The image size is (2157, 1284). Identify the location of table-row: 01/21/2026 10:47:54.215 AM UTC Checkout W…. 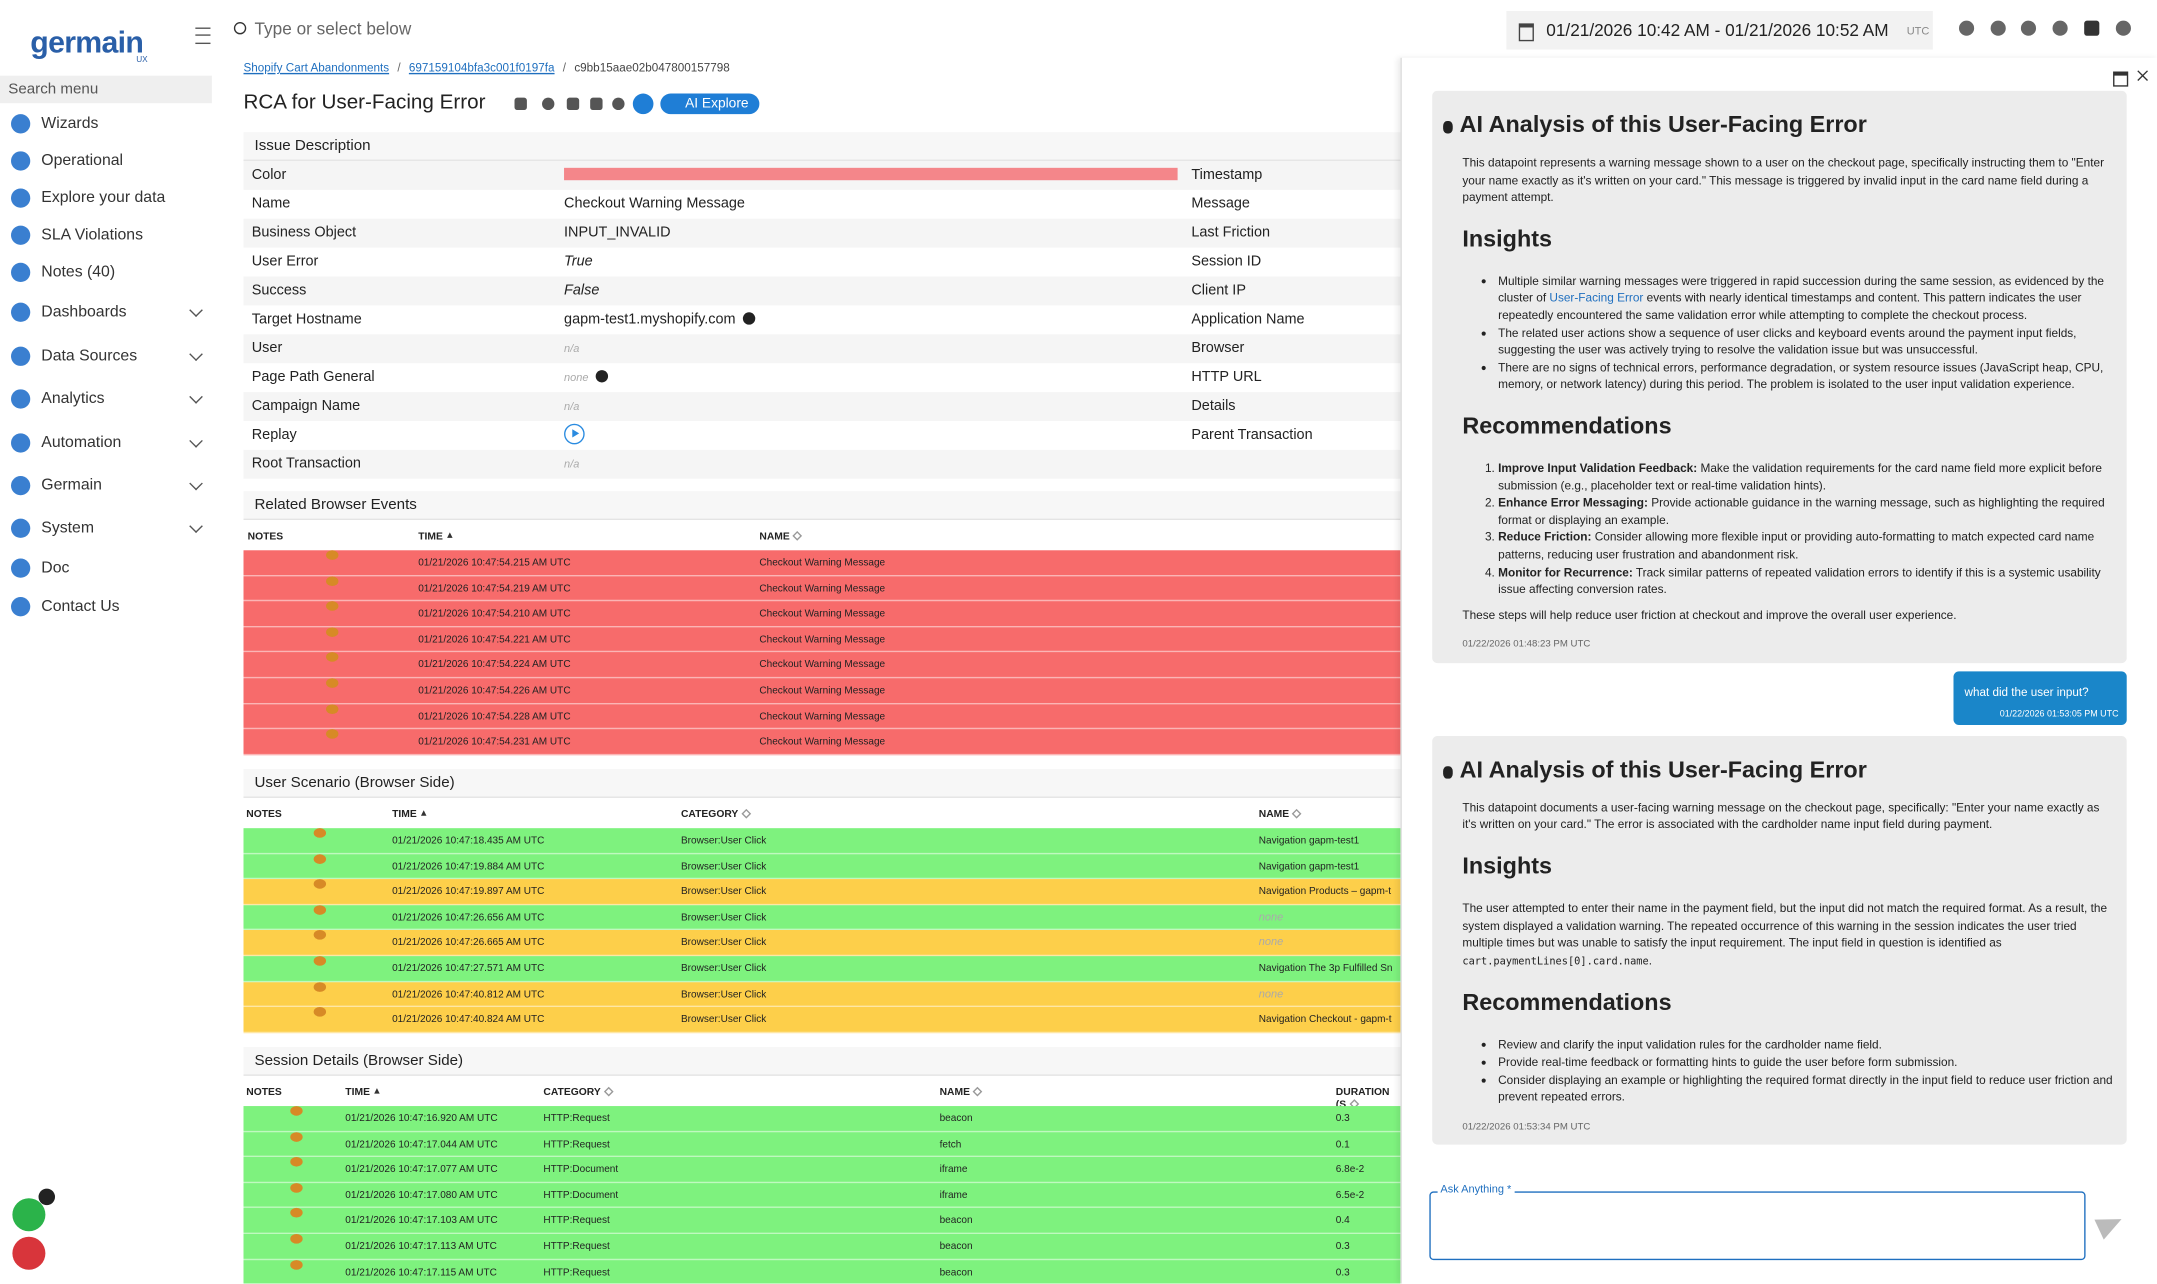
(822, 563).